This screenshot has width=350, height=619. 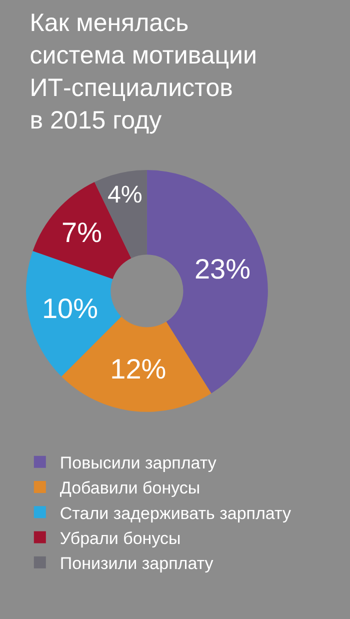 What do you see at coordinates (137, 563) in the screenshot?
I see `legend-label: Понизили зарплату` at bounding box center [137, 563].